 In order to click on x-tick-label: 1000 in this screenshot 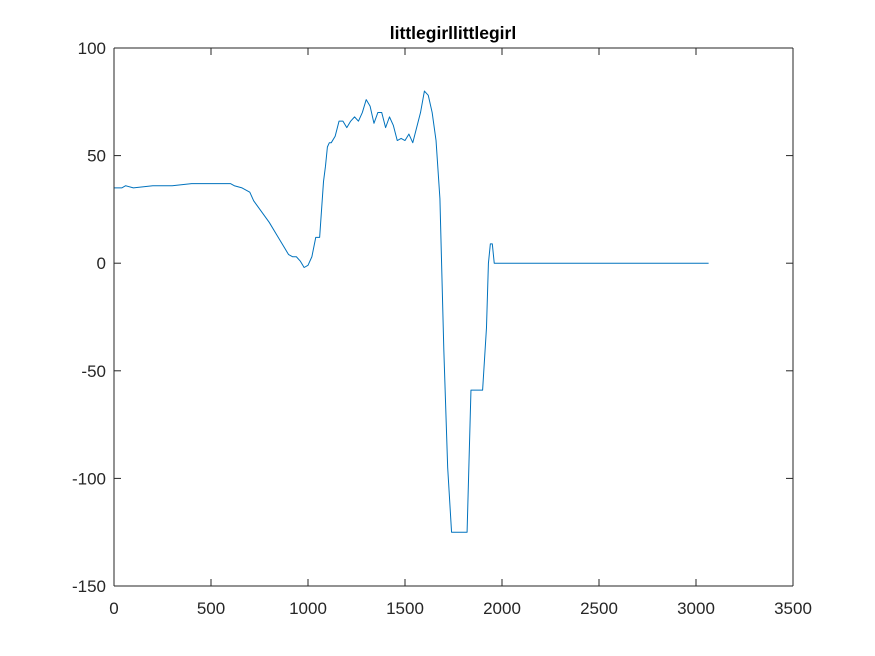, I will do `click(308, 608)`.